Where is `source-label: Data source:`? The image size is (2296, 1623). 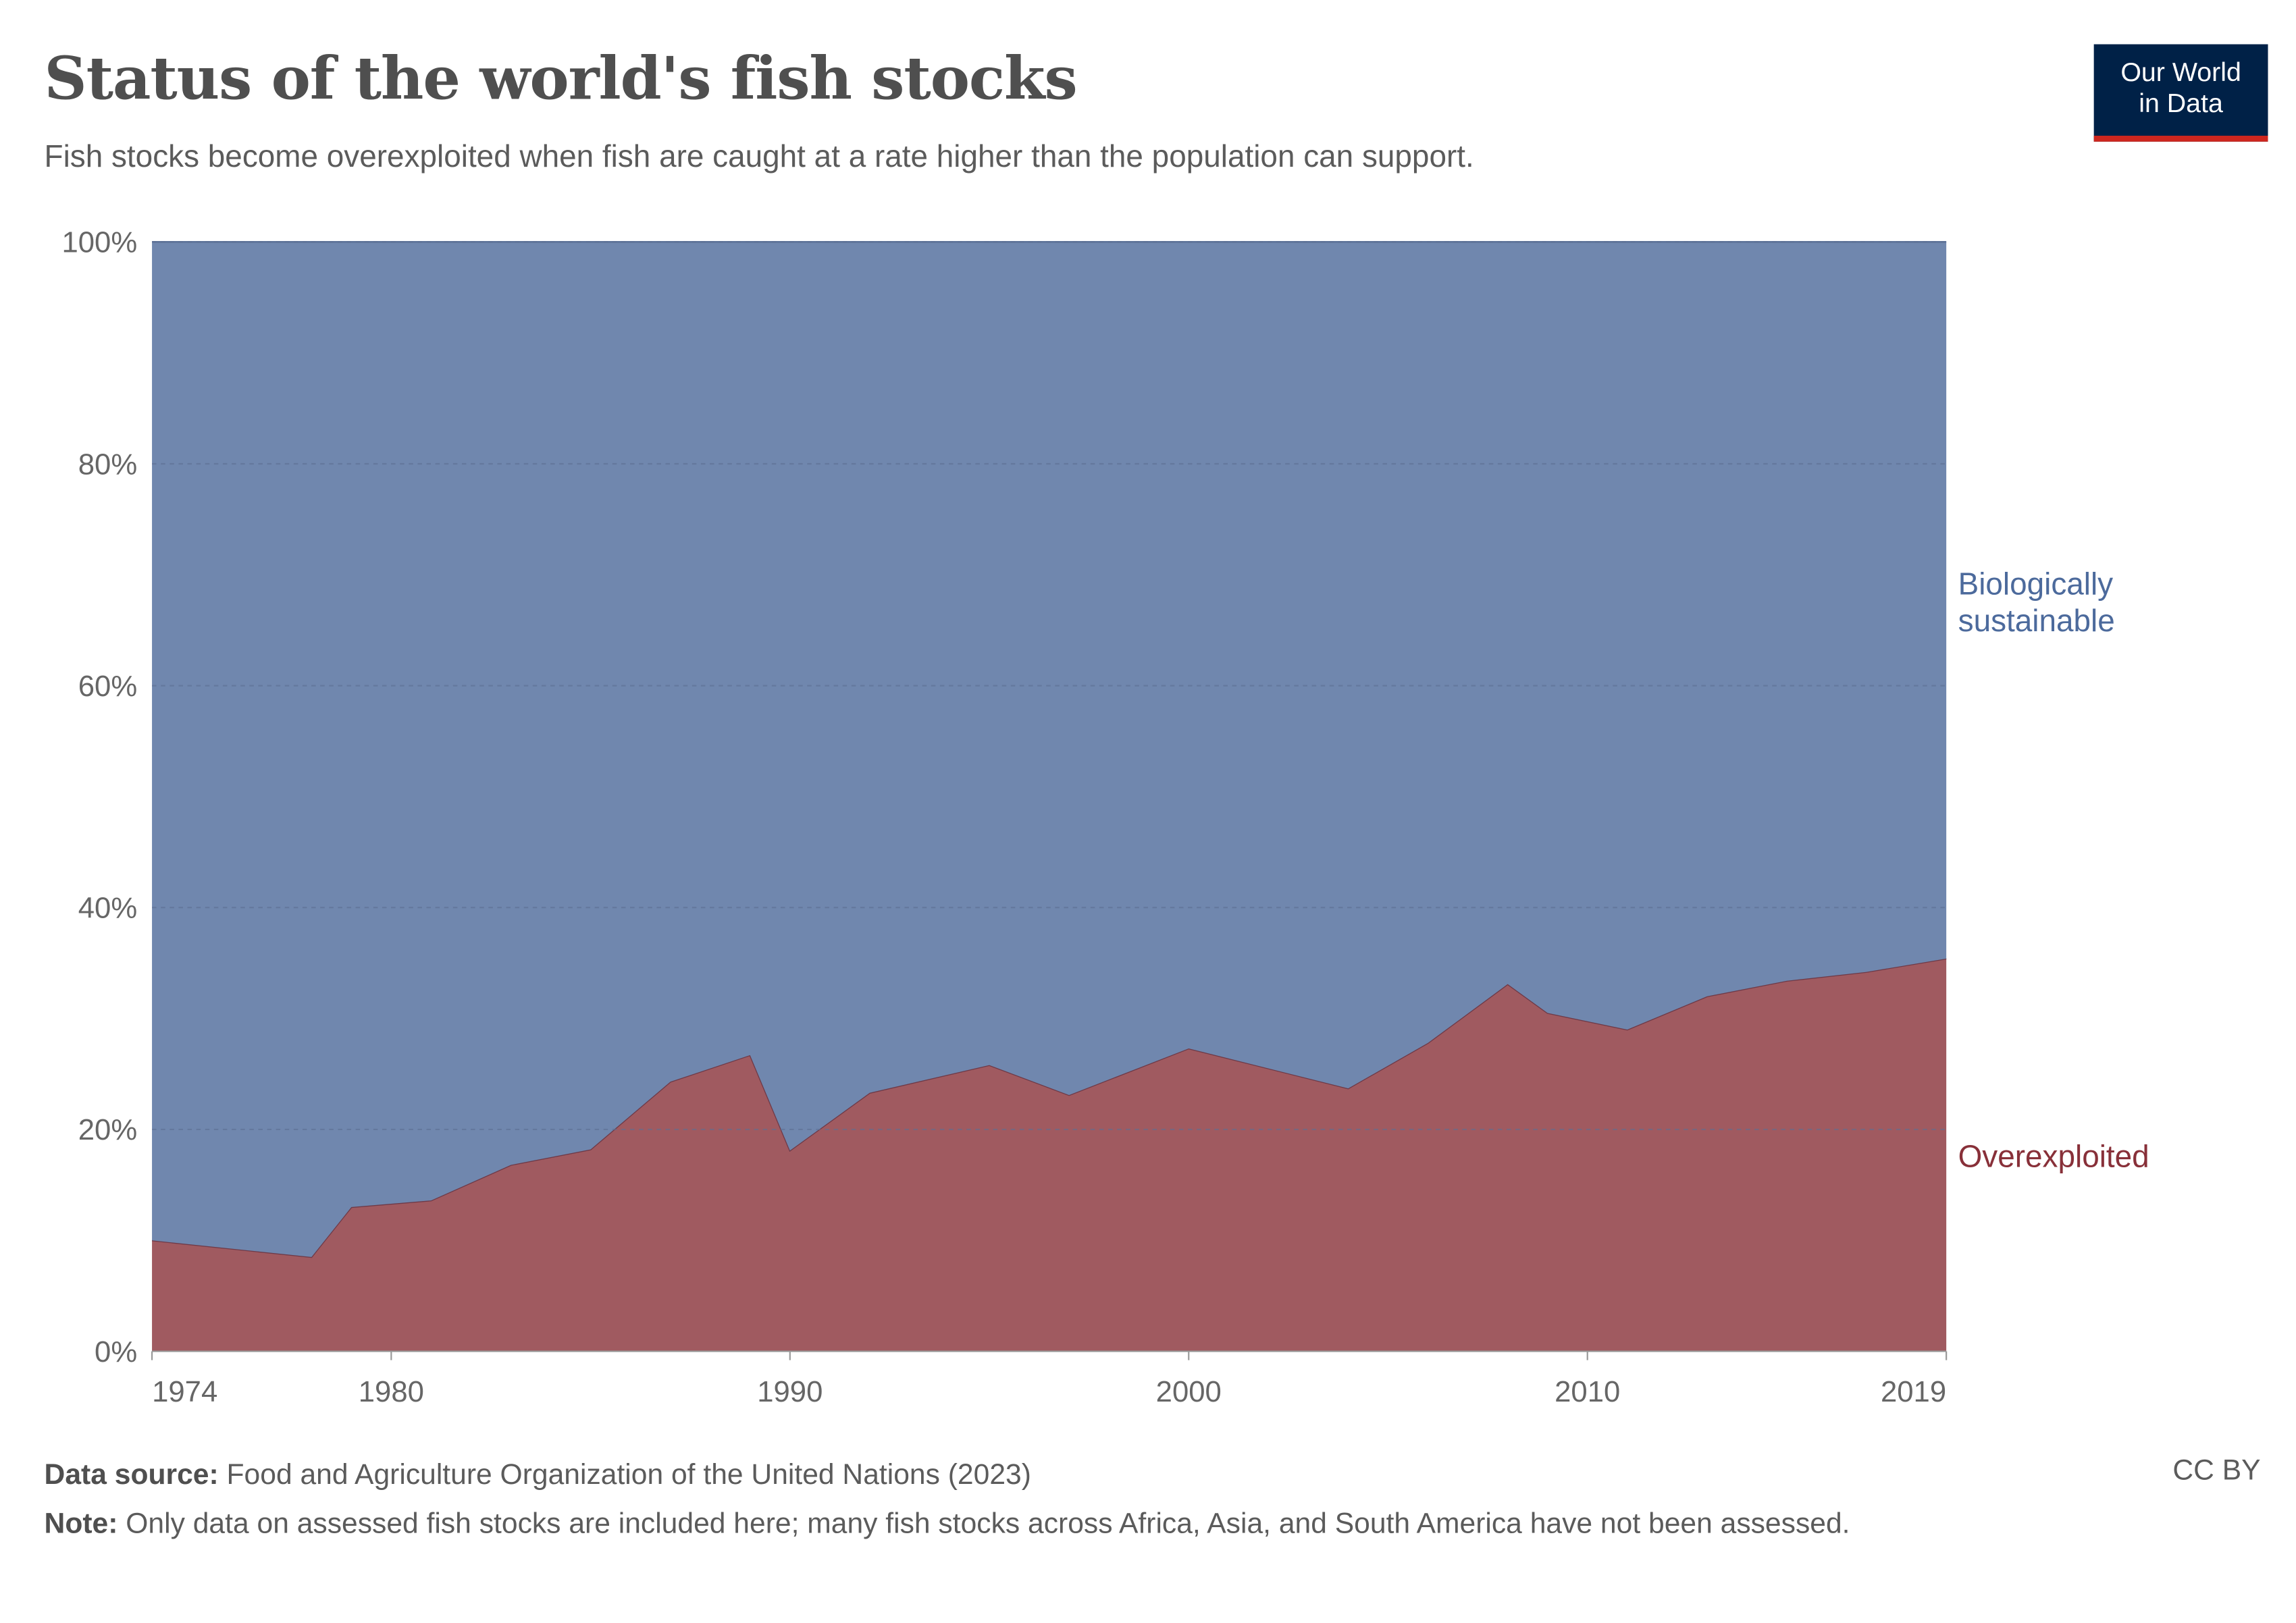
source-label: Data source: is located at coordinates (131, 1475).